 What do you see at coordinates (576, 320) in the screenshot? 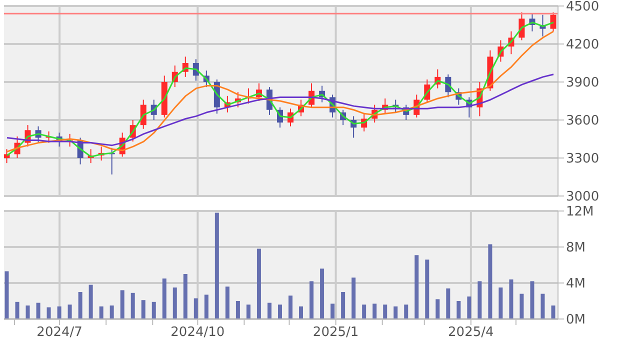
I see `y-tick-label: 0M` at bounding box center [576, 320].